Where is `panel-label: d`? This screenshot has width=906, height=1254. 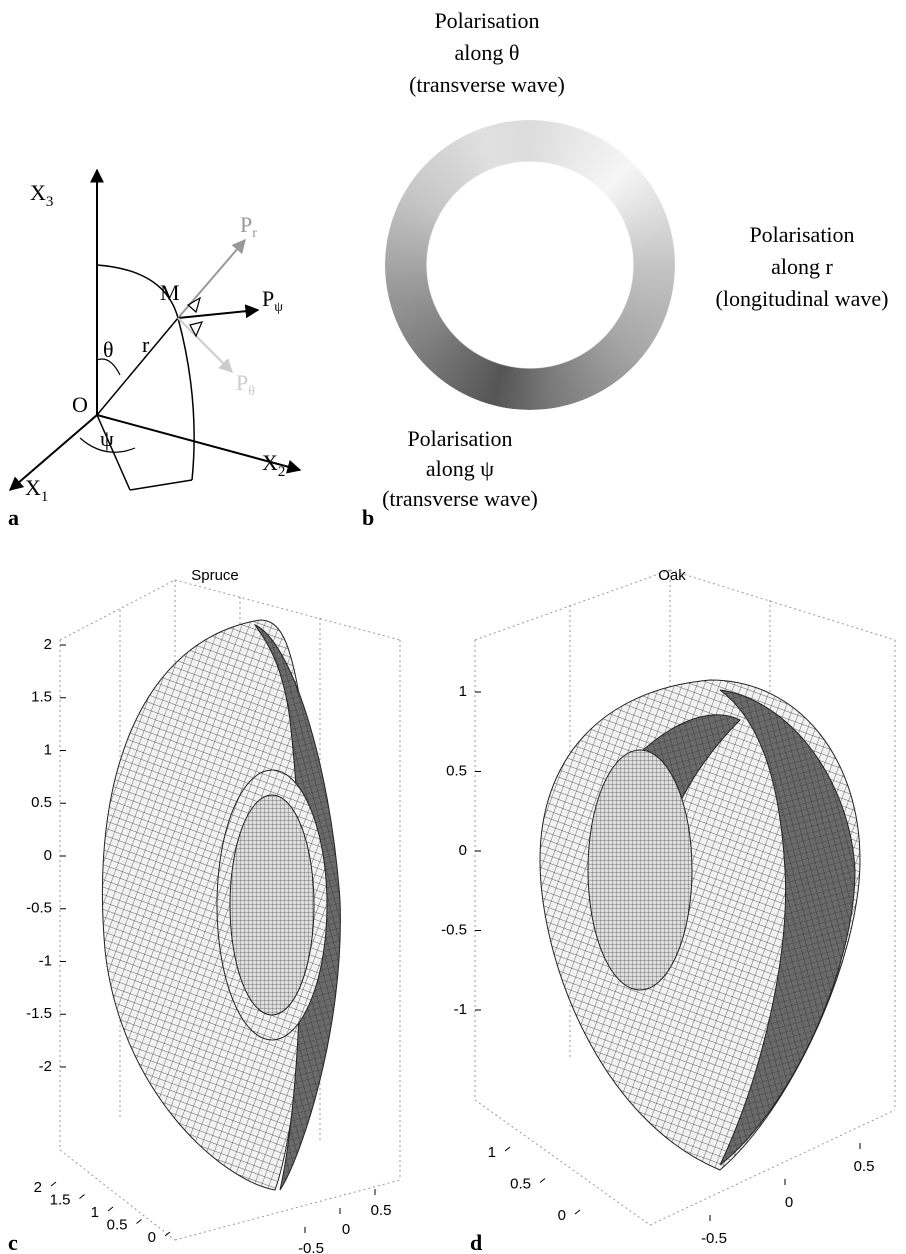
panel-label: d is located at coordinates (476, 1242).